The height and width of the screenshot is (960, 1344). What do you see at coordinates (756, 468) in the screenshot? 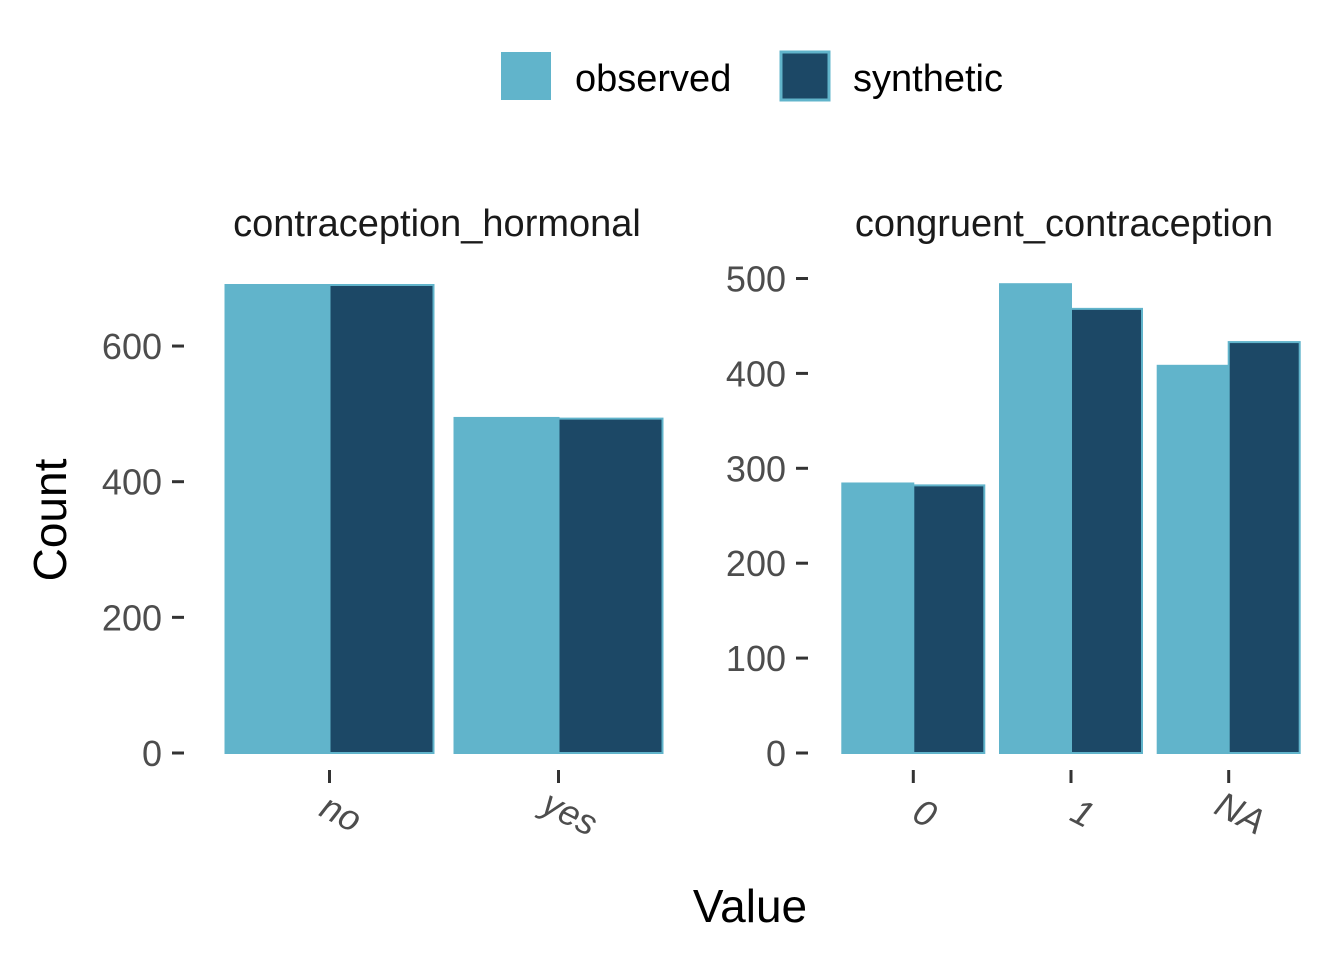
I see `y-tick-label: 300` at bounding box center [756, 468].